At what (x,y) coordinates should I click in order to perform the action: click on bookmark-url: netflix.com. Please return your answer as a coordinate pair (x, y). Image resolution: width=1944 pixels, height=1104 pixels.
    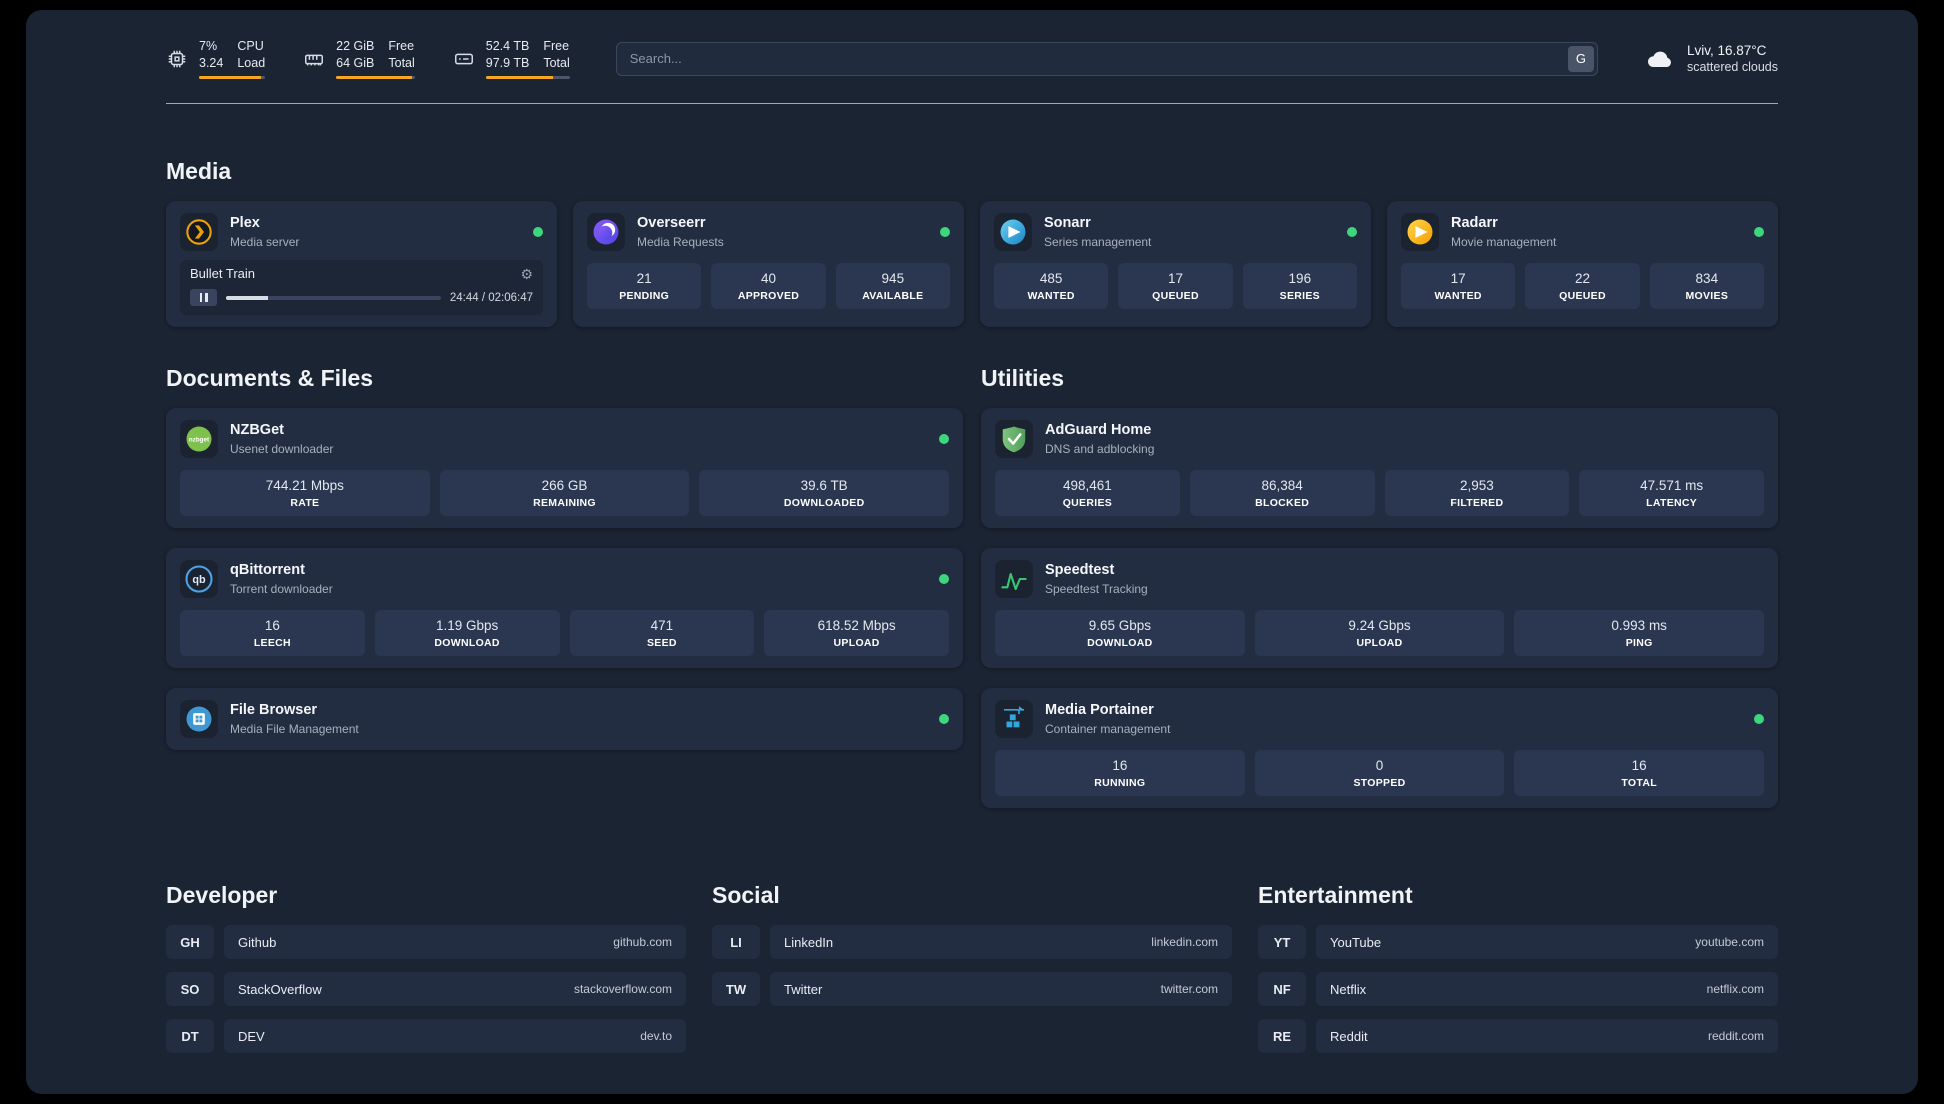
    Looking at the image, I should click on (1735, 989).